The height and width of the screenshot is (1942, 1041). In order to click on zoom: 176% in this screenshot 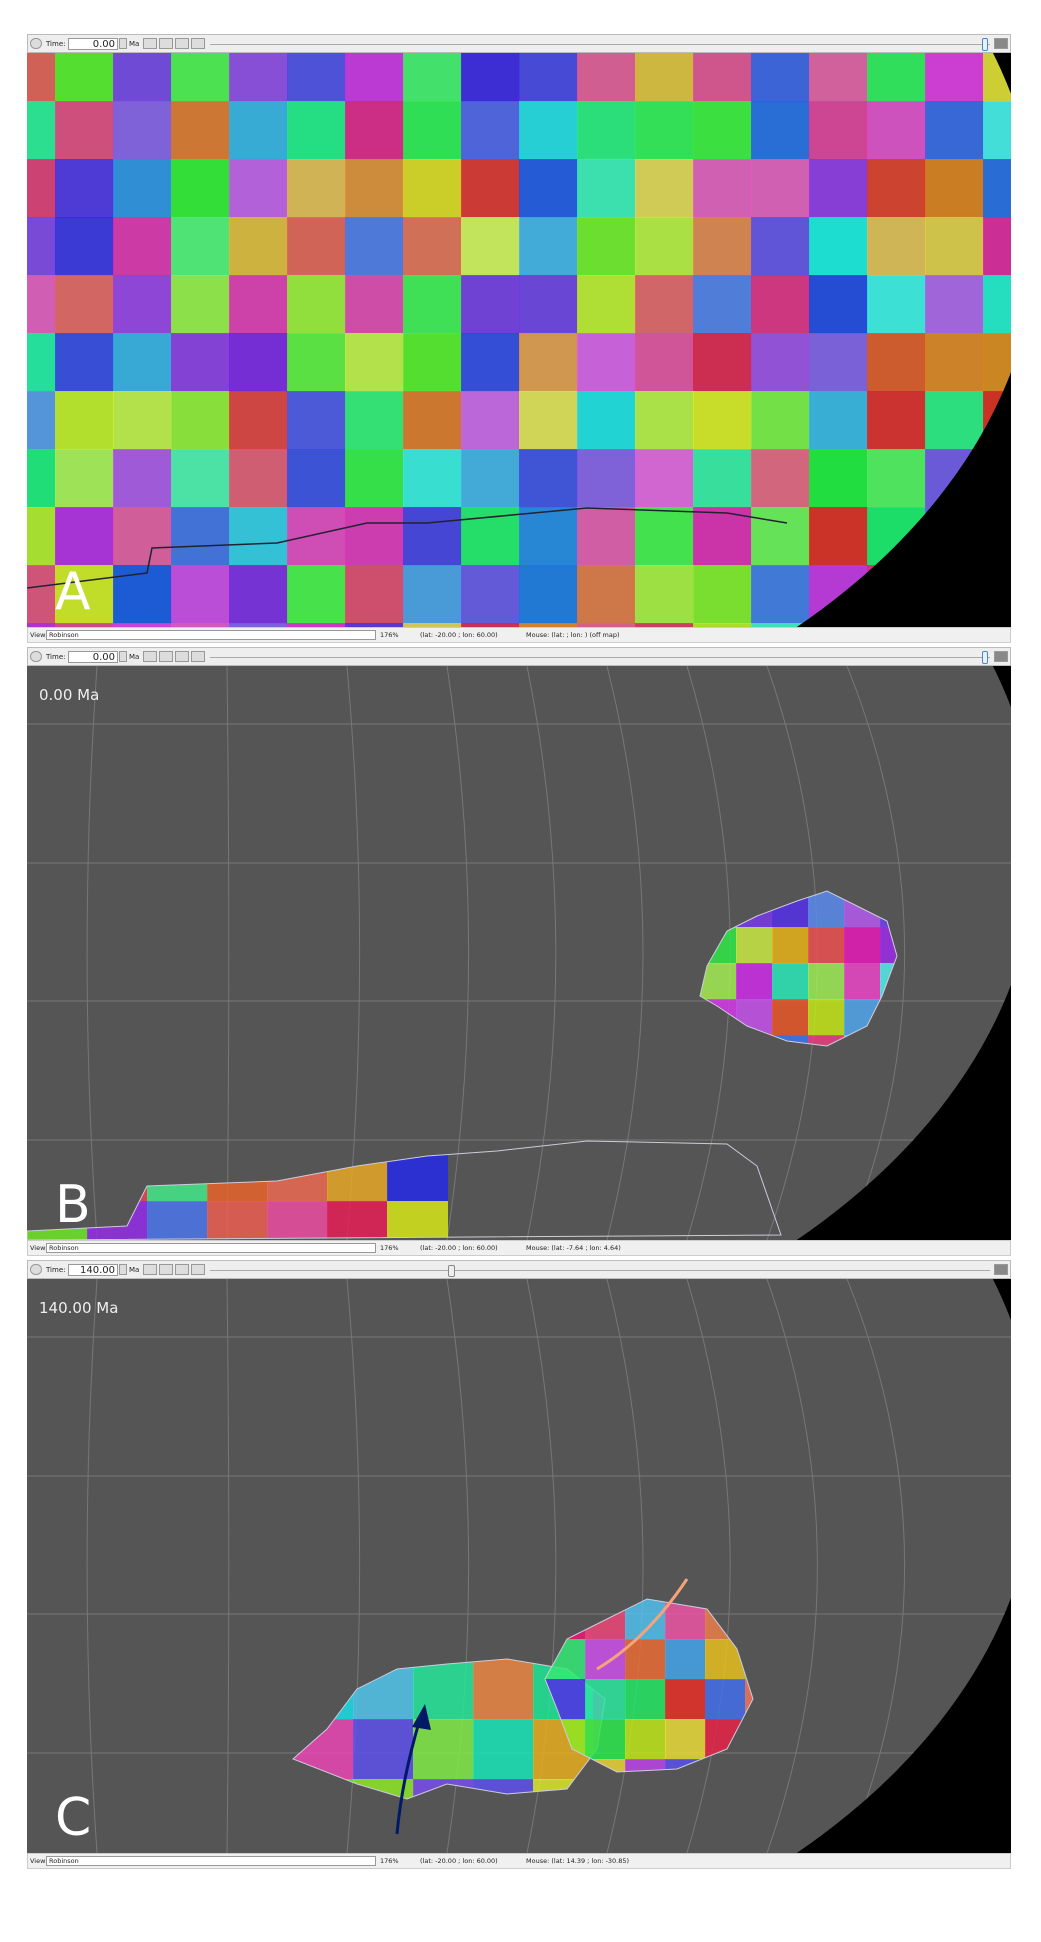, I will do `click(389, 1861)`.